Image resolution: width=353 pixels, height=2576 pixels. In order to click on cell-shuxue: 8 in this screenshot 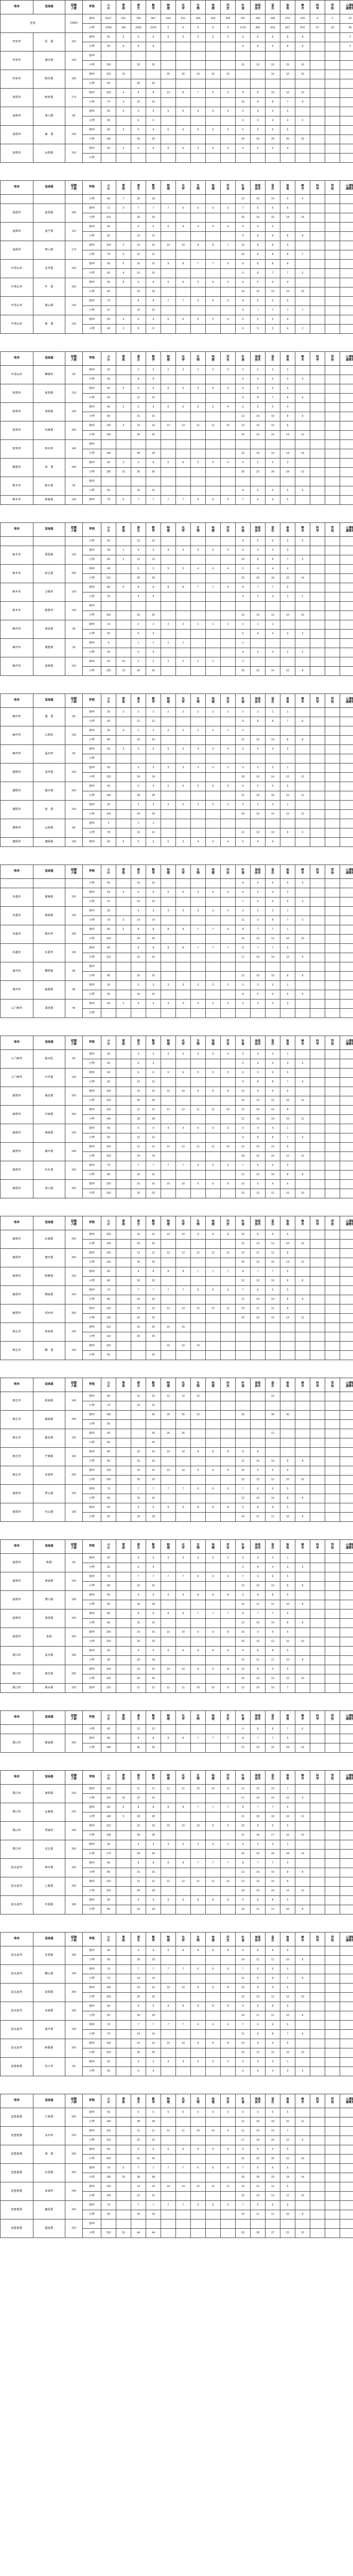, I will do `click(154, 1272)`.